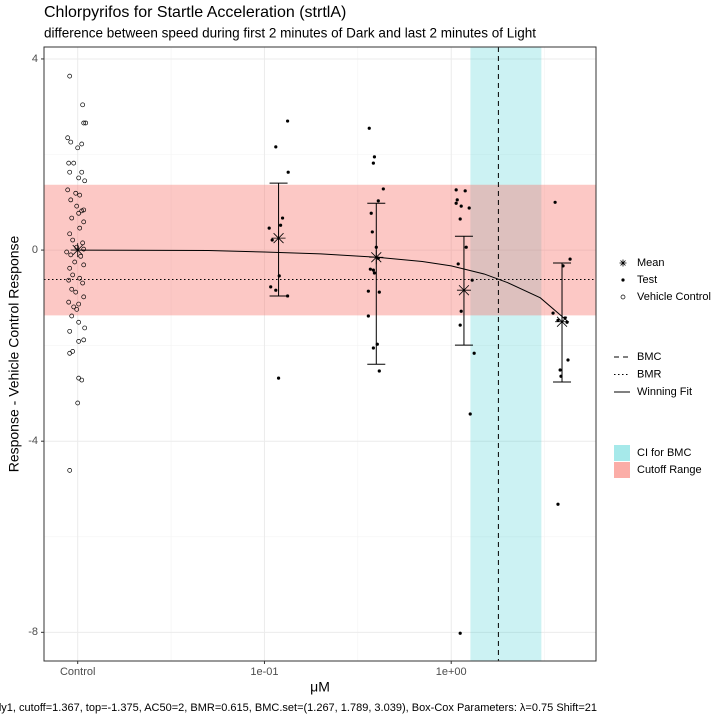 The width and height of the screenshot is (720, 720). What do you see at coordinates (376, 283) in the screenshot?
I see `error-bar` at bounding box center [376, 283].